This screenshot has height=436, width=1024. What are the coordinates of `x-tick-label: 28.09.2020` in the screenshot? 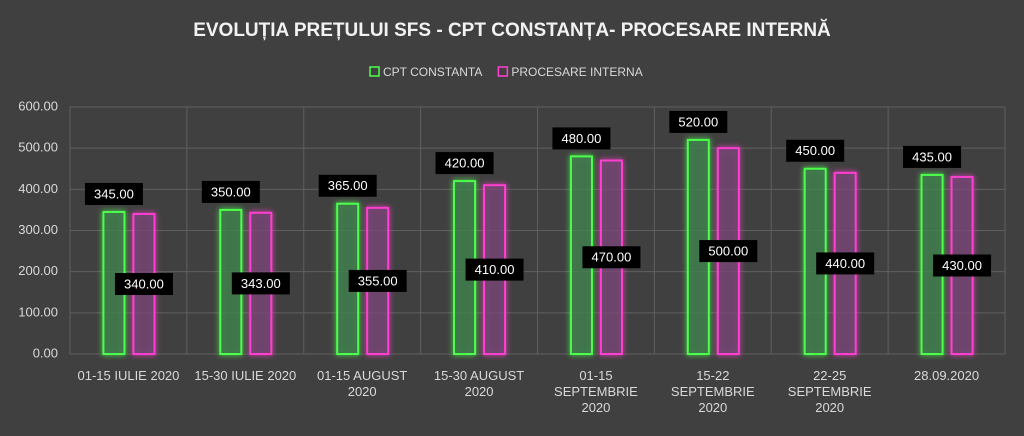 It's located at (947, 375).